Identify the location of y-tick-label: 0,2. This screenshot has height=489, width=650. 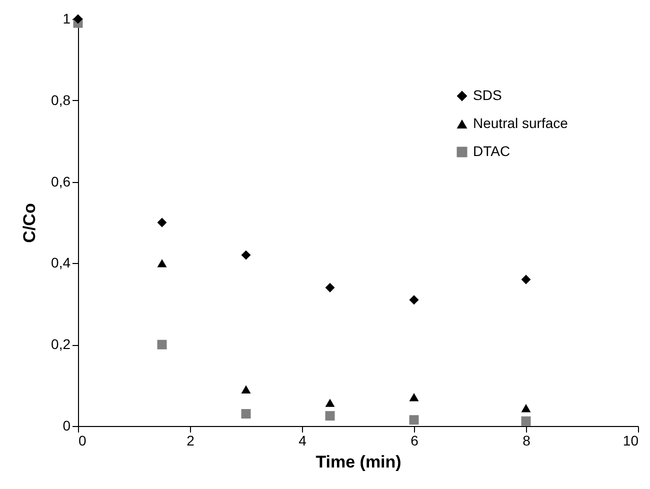
(61, 344).